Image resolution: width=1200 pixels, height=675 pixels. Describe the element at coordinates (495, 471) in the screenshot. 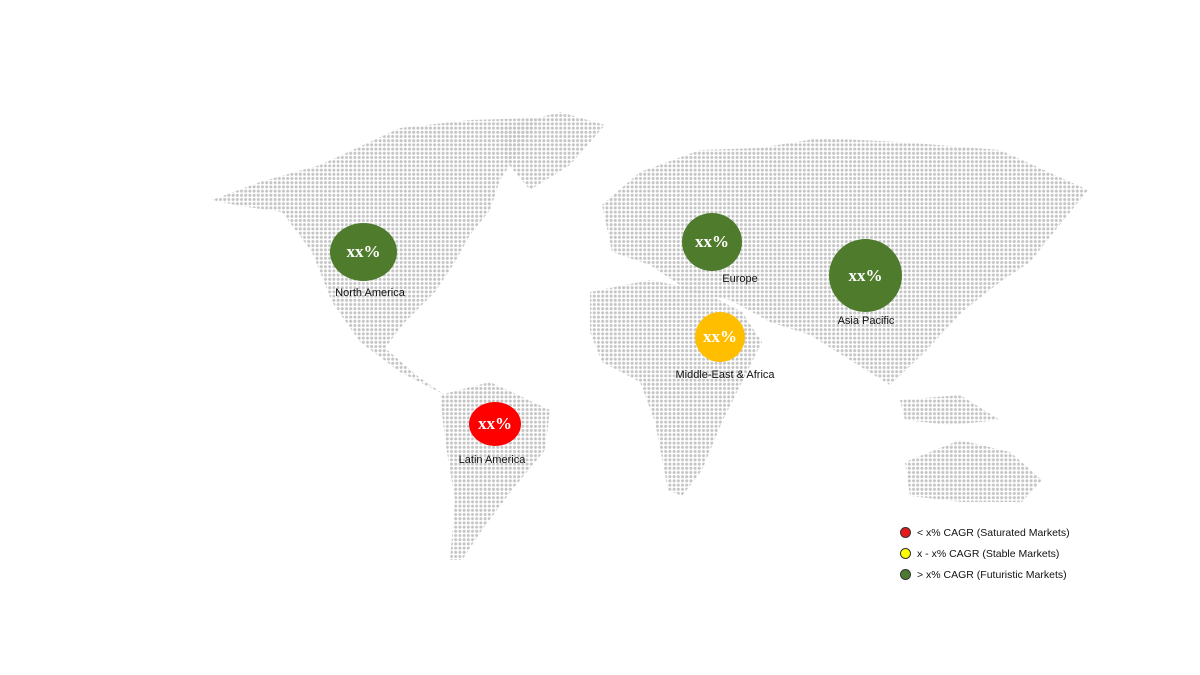

I see `south-america-landmass` at that location.